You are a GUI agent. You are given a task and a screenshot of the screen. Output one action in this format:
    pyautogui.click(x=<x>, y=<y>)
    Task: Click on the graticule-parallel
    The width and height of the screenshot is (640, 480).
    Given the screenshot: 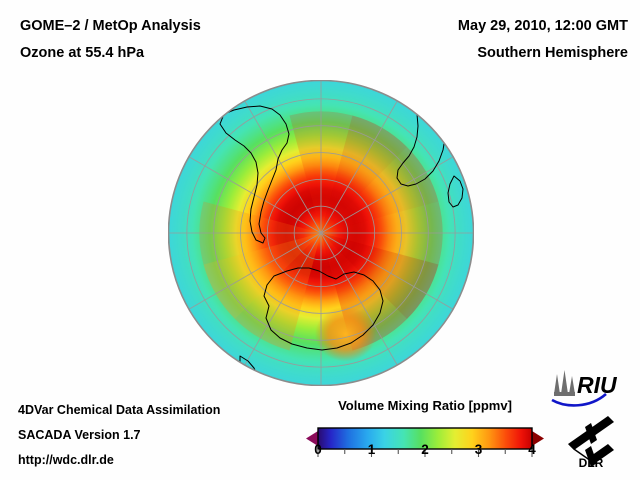 What is the action you would take?
    pyautogui.click(x=321, y=233)
    